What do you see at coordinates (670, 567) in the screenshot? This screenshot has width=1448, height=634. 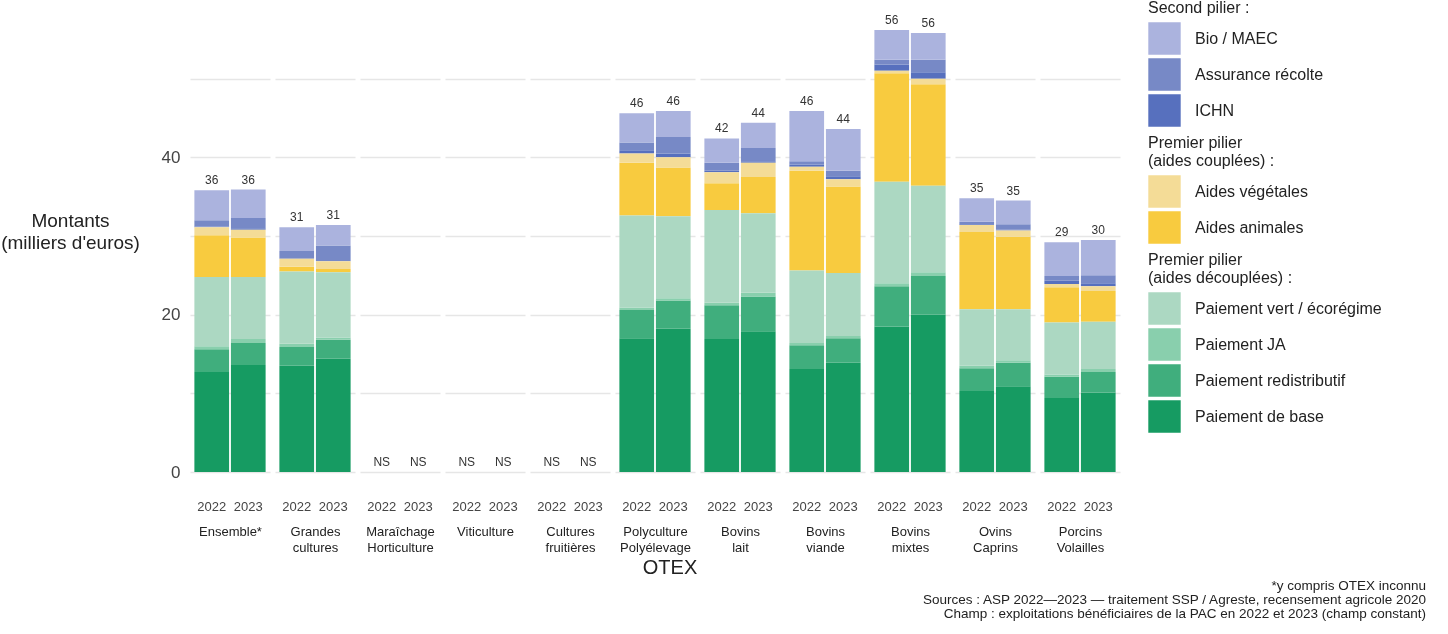 I see `text: OTEX` at bounding box center [670, 567].